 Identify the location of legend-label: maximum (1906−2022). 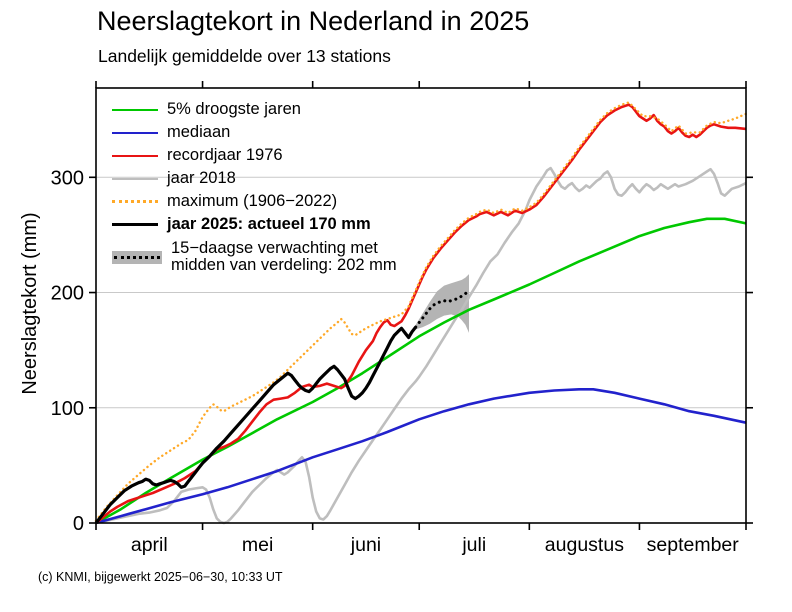
(252, 201).